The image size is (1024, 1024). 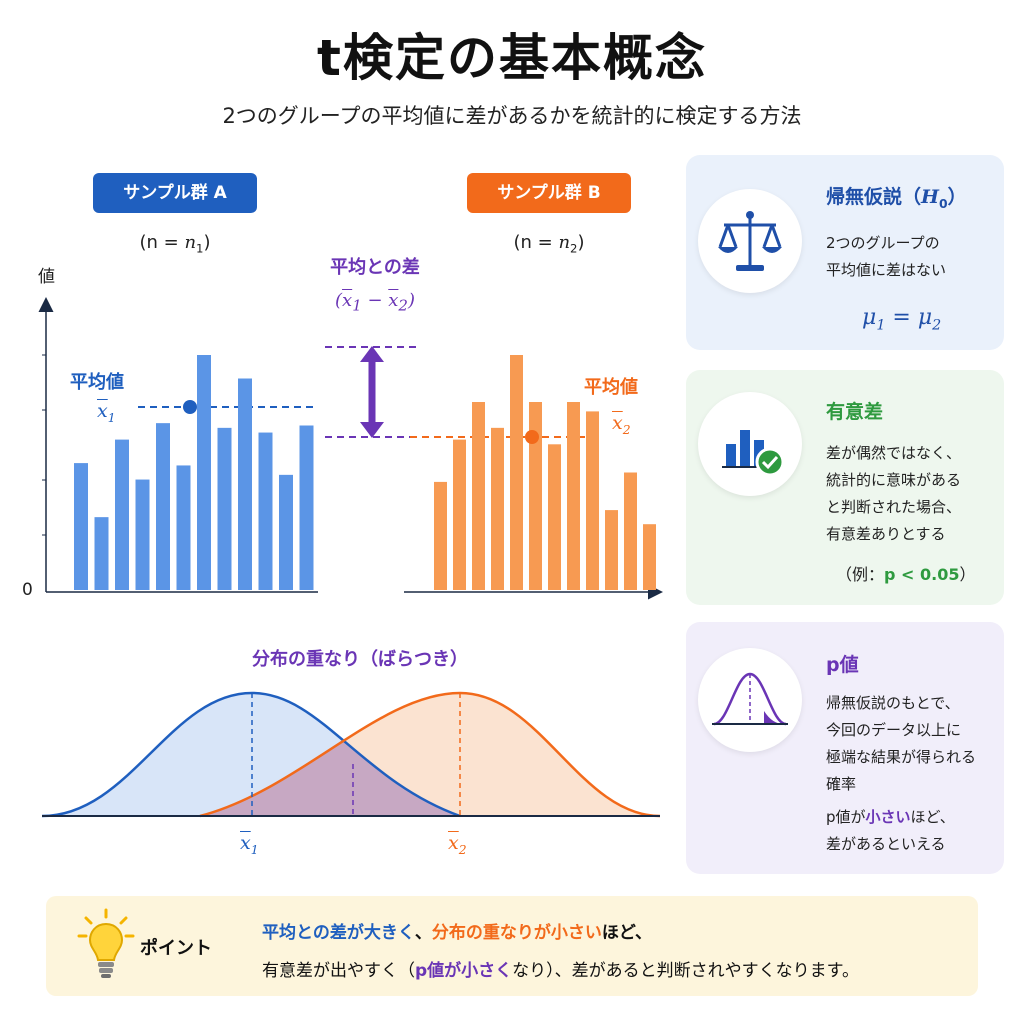 I want to click on null-hypothesis-title: 帰無仮説（H0）, so click(x=896, y=198).